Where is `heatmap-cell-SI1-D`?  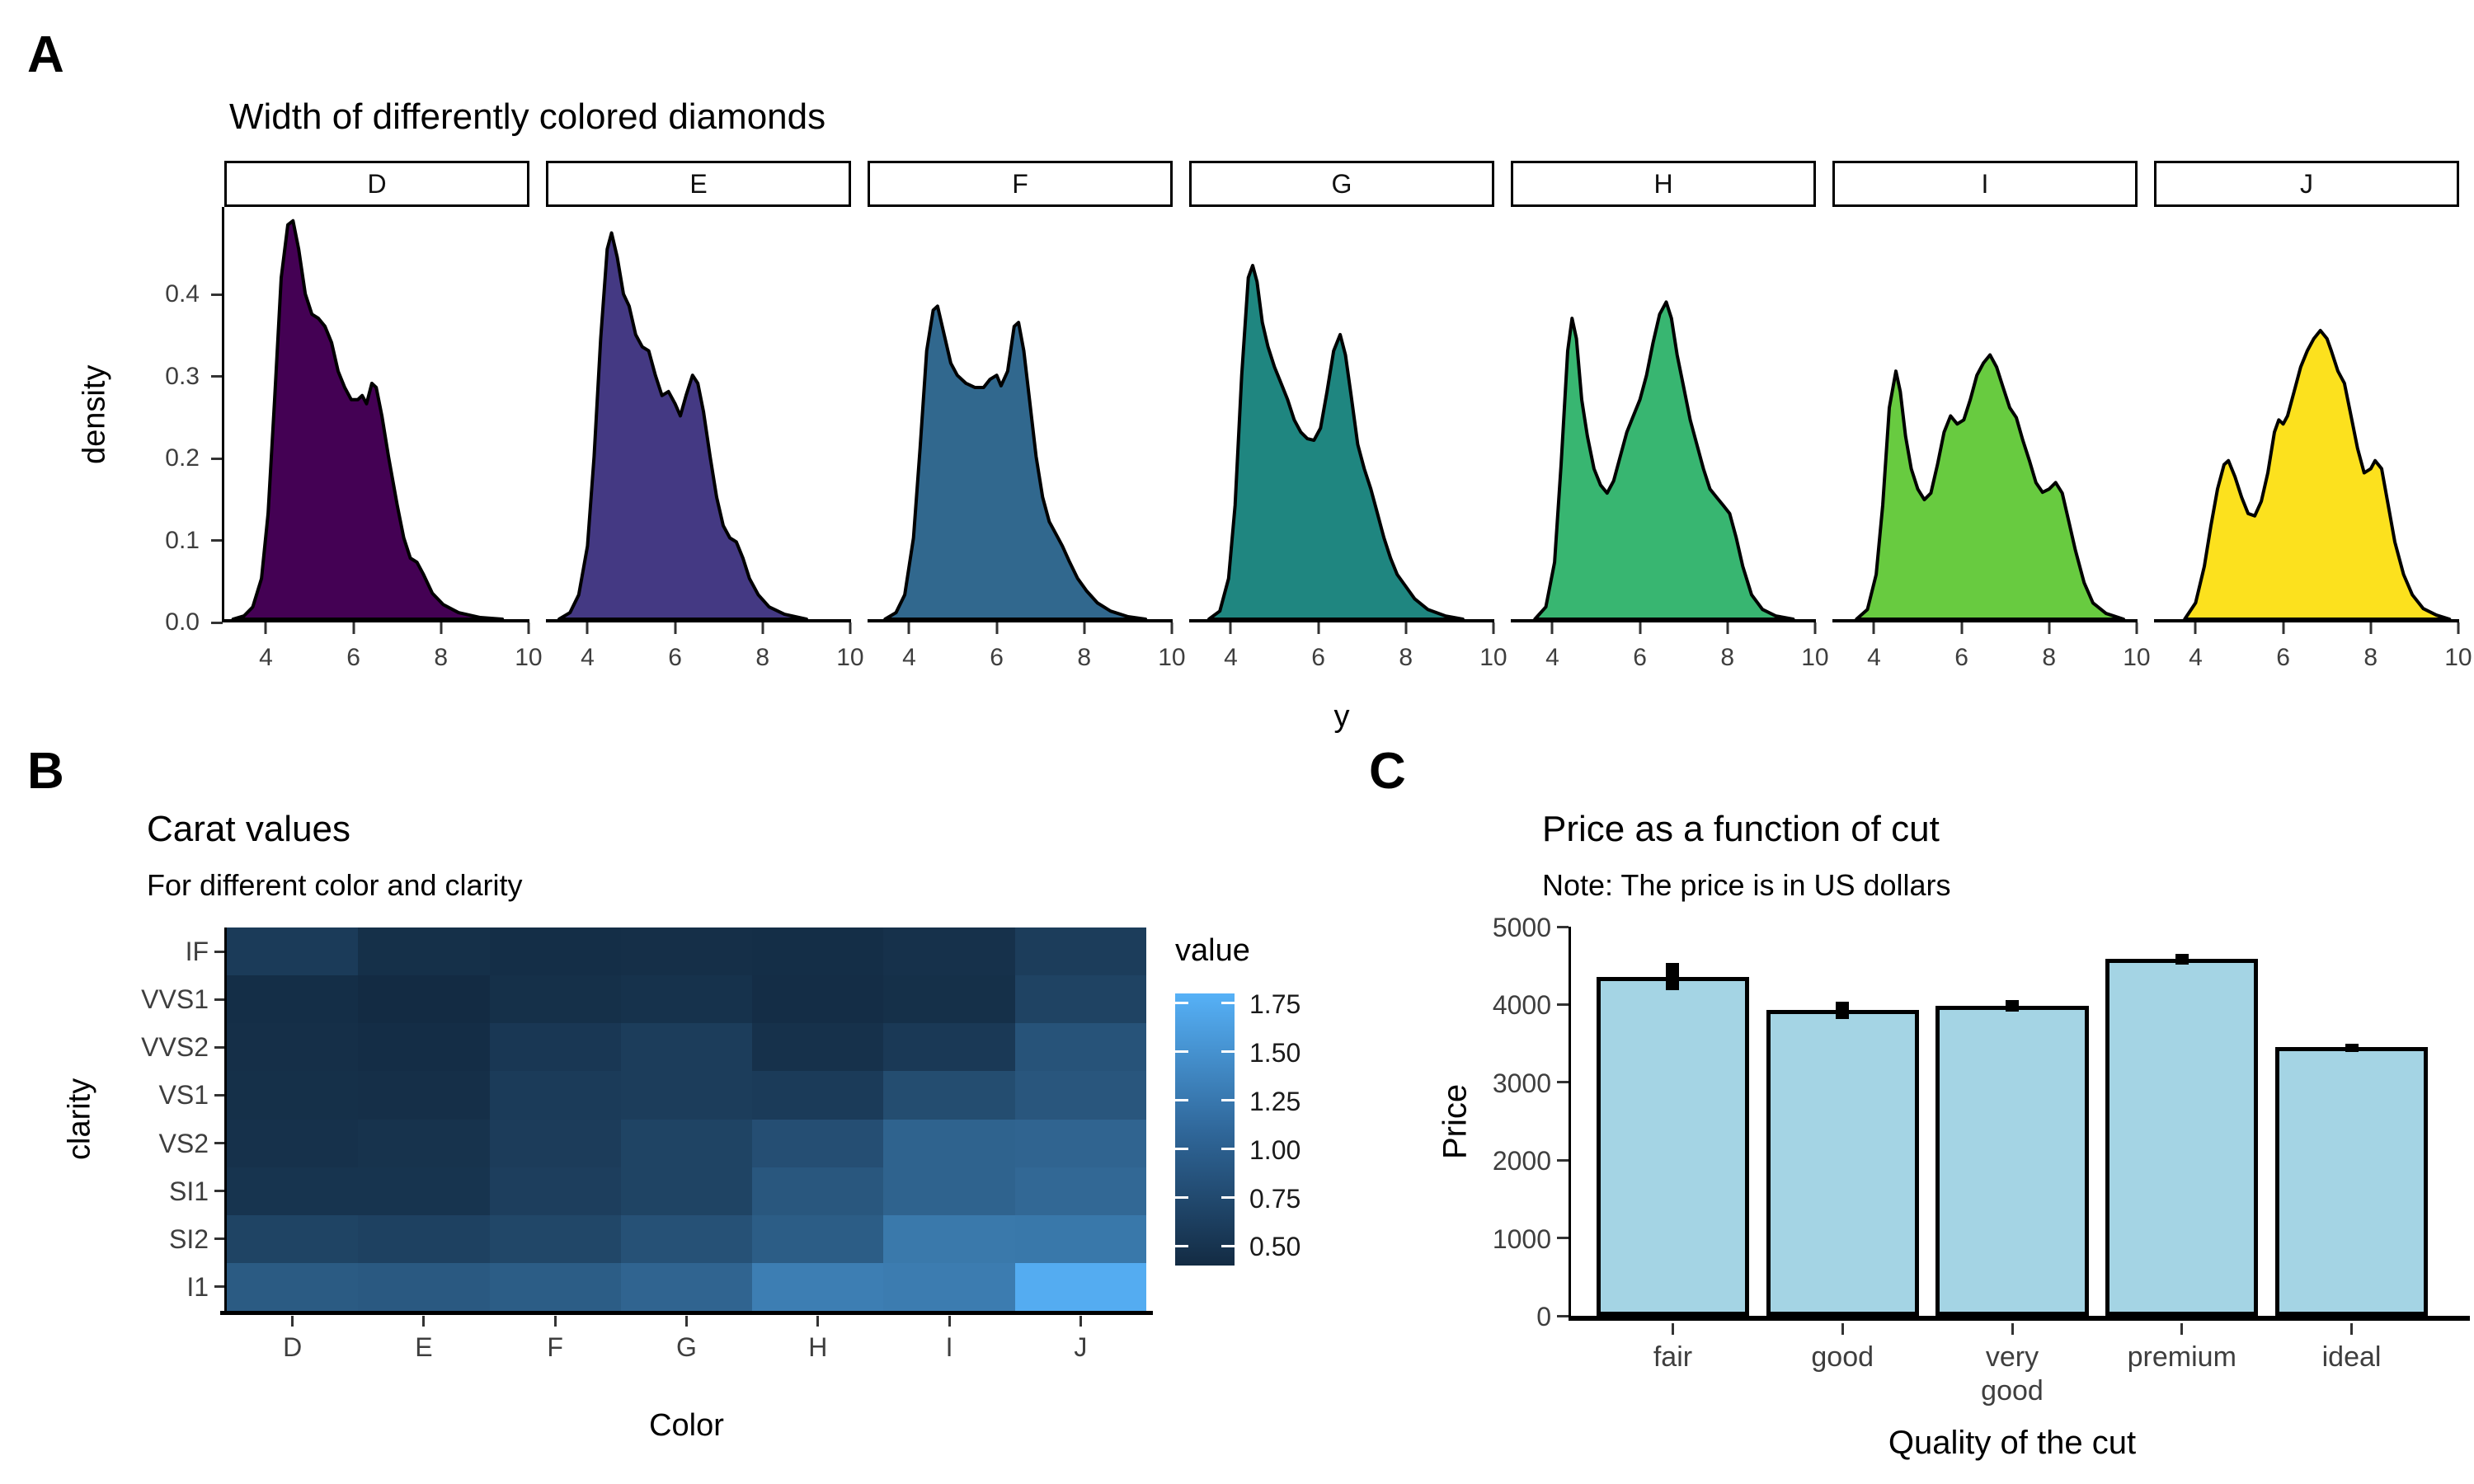 heatmap-cell-SI1-D is located at coordinates (293, 1191).